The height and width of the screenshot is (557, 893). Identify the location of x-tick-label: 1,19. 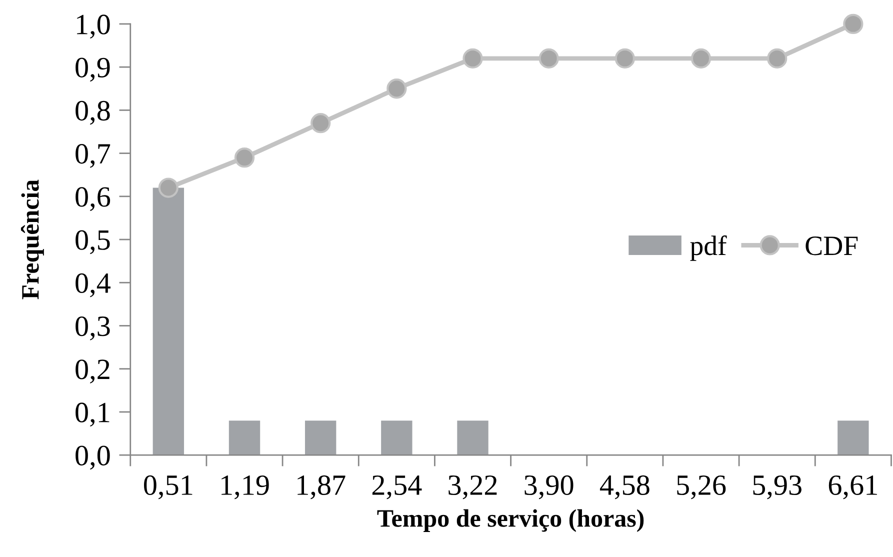
(245, 487).